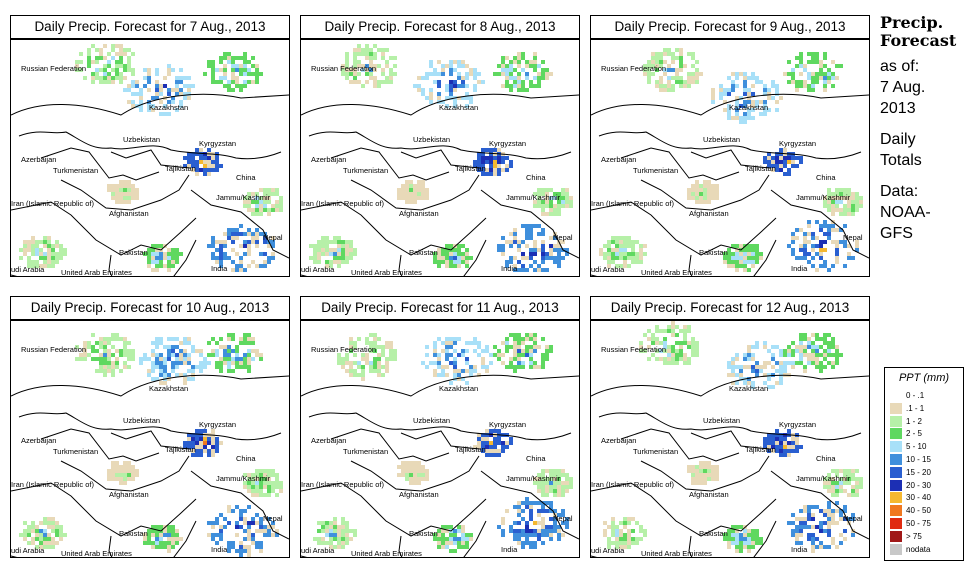 The width and height of the screenshot is (965, 570). What do you see at coordinates (419, 213) in the screenshot?
I see `country-label: Afghanistan` at bounding box center [419, 213].